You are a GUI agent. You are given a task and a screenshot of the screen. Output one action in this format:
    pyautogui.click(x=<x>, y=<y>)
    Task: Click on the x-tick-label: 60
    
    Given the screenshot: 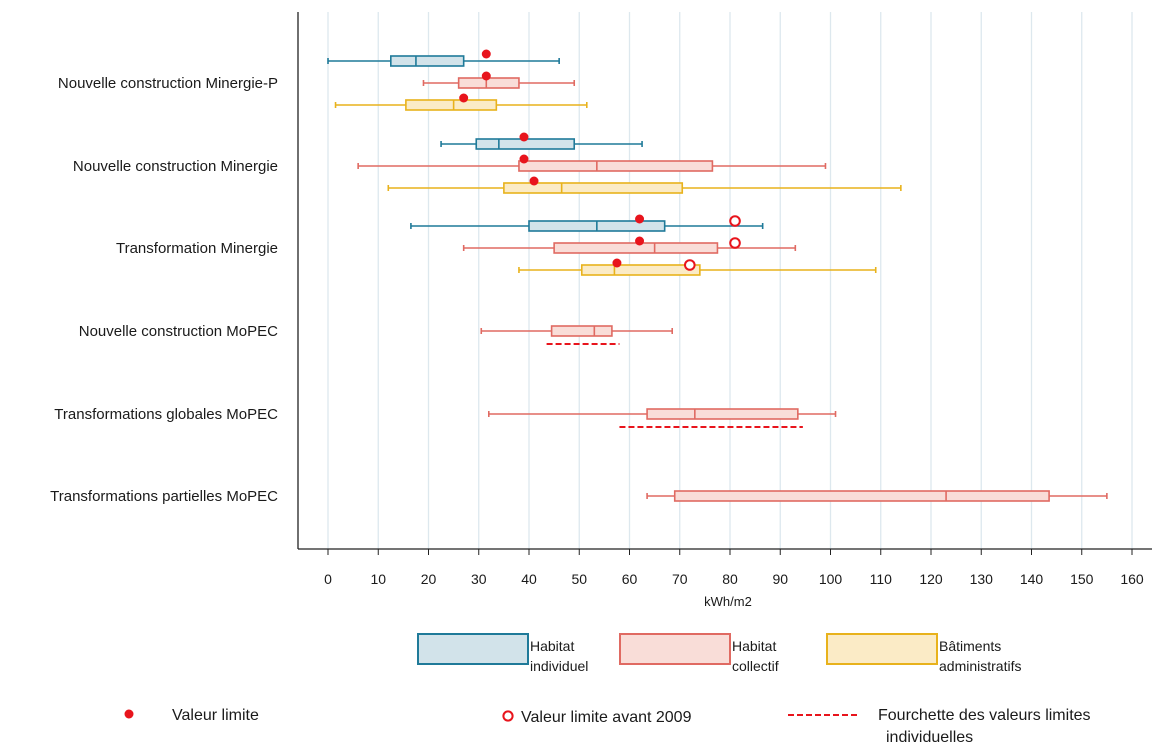 What is the action you would take?
    pyautogui.click(x=630, y=579)
    